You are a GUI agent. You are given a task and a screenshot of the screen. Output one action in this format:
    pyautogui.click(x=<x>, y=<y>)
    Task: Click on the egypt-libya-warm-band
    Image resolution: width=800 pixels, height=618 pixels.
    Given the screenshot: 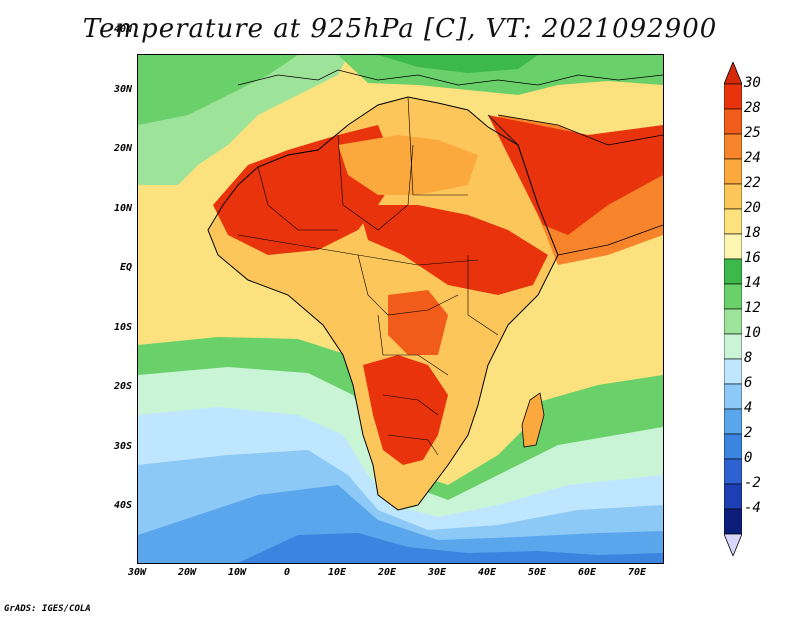 What is the action you would take?
    pyautogui.click(x=408, y=165)
    